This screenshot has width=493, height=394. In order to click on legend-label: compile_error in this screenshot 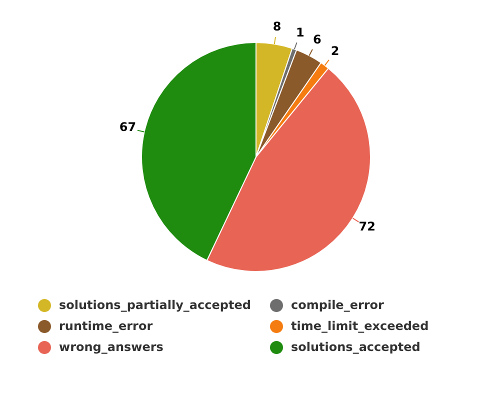, I will do `click(337, 305)`.